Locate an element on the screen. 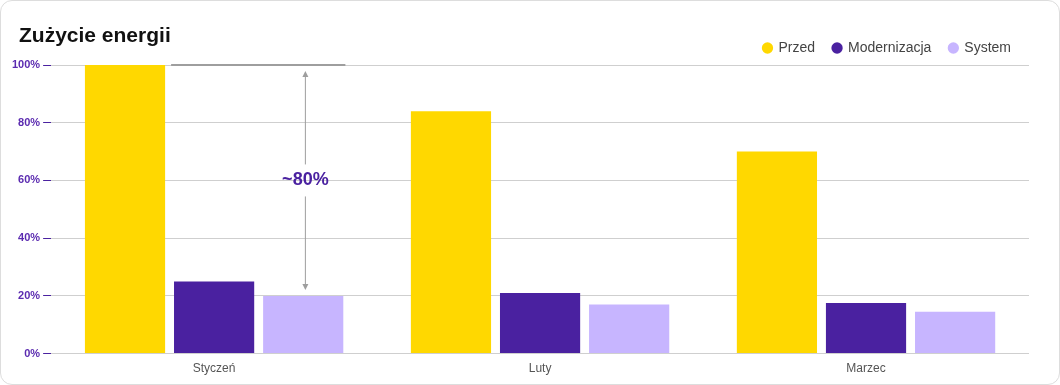 This screenshot has width=1060, height=385. y-tick-label: 60% is located at coordinates (29, 179).